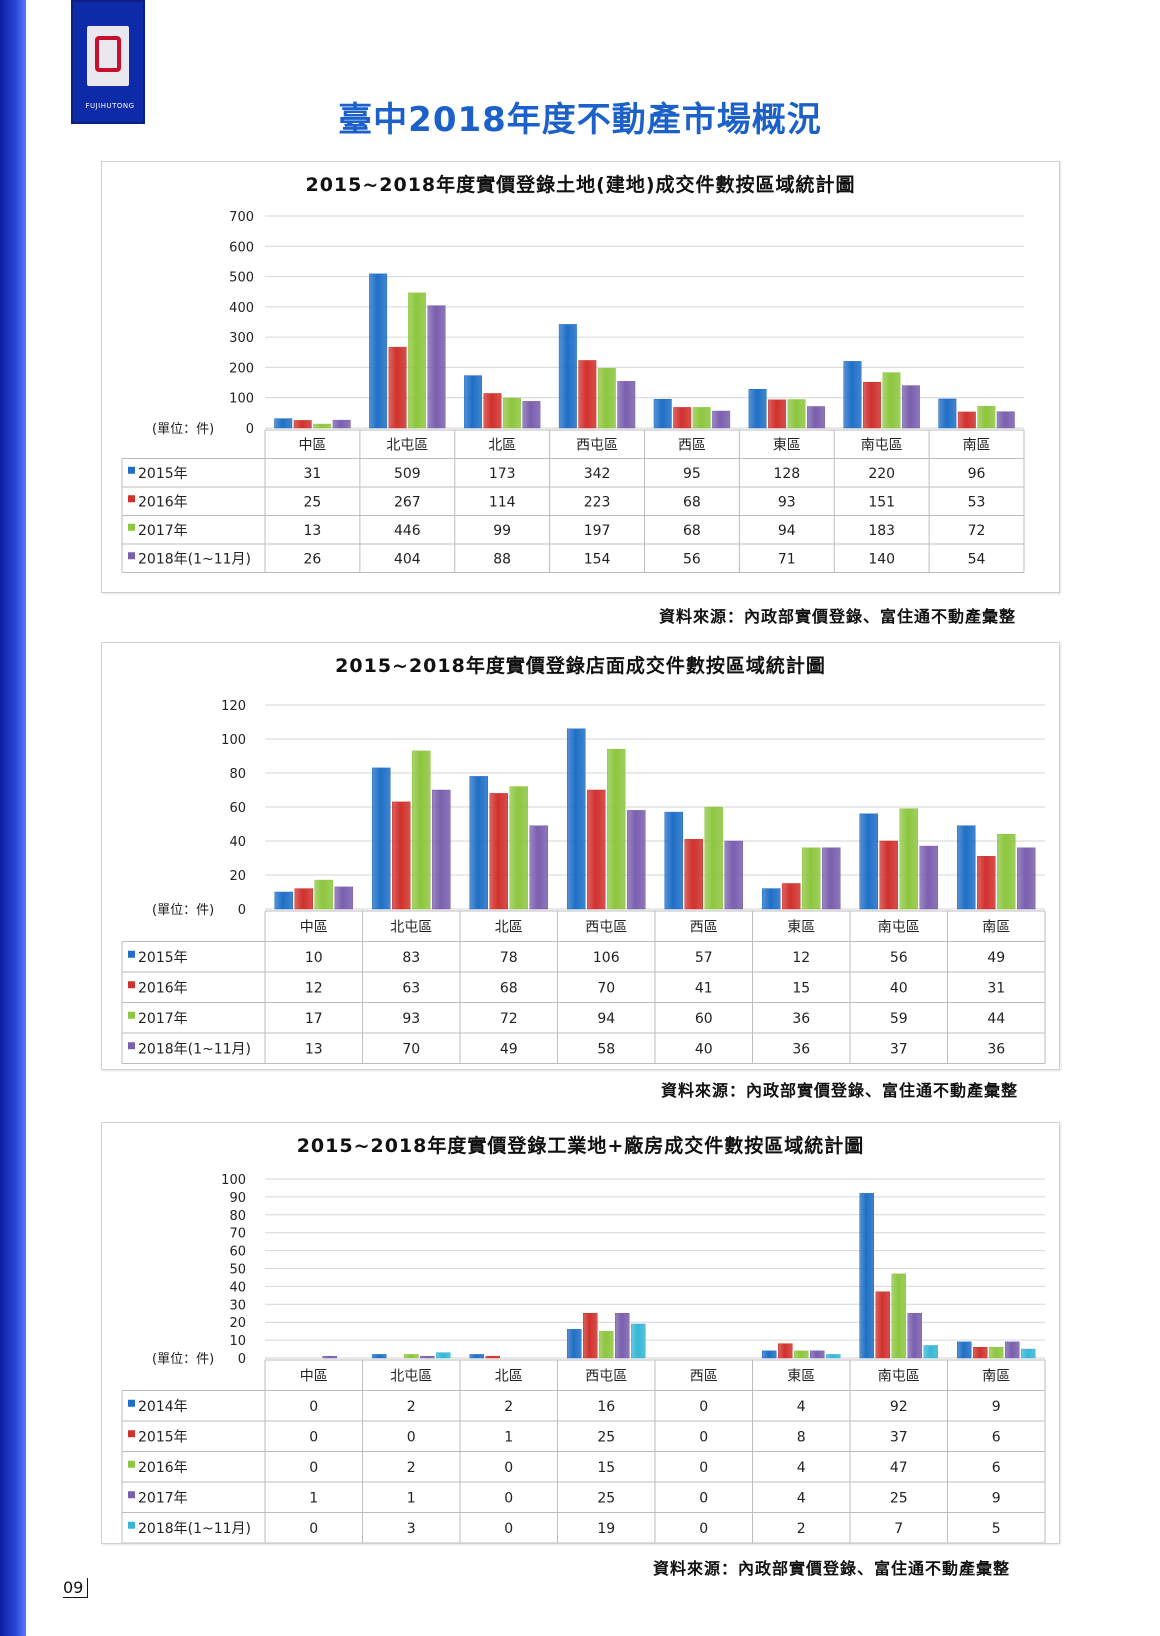 This screenshot has height=1636, width=1160. I want to click on category-label: 北區, so click(502, 445).